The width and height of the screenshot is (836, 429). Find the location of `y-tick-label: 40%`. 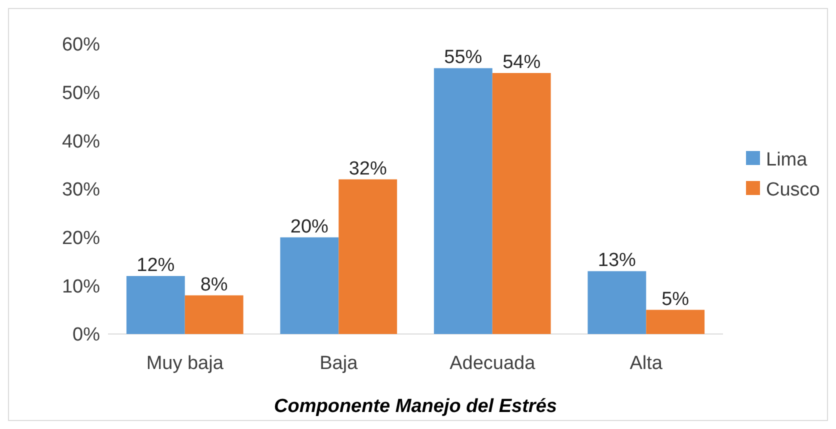

y-tick-label: 40% is located at coordinates (81, 141).